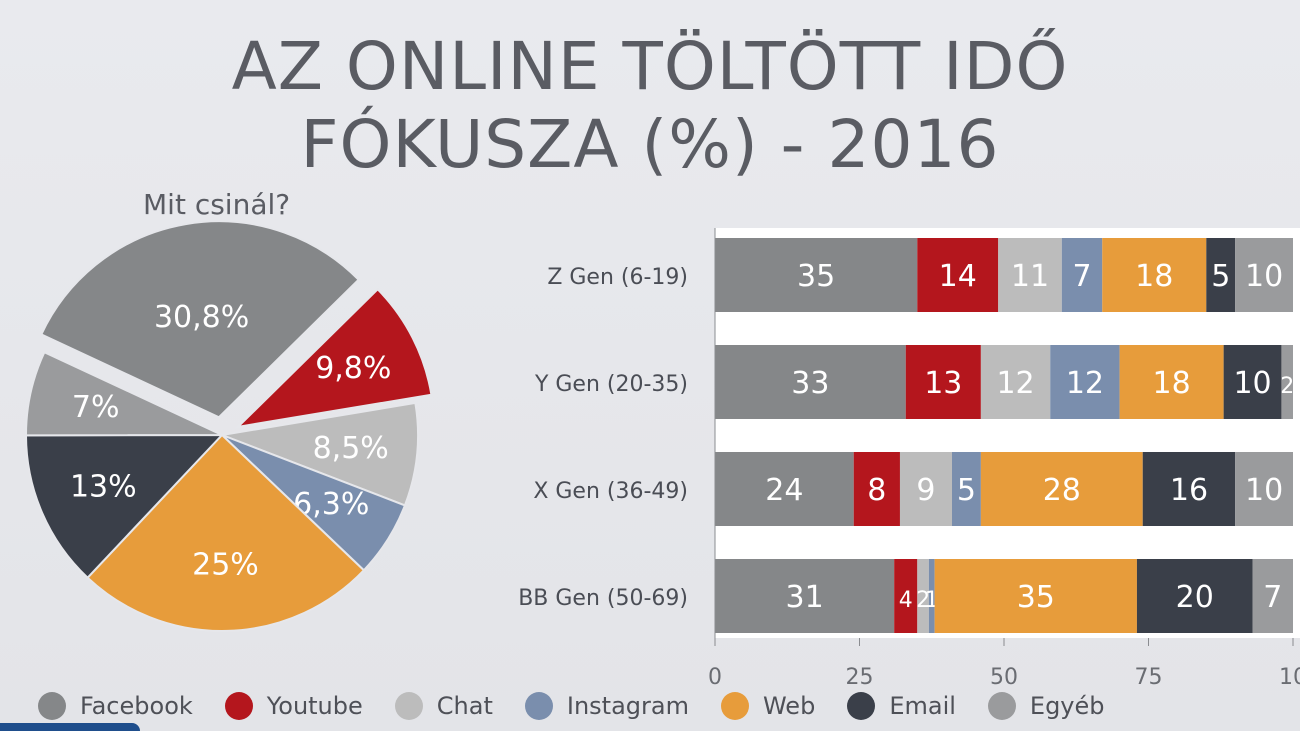 The width and height of the screenshot is (1300, 731). I want to click on bar-data-label: 33, so click(810, 383).